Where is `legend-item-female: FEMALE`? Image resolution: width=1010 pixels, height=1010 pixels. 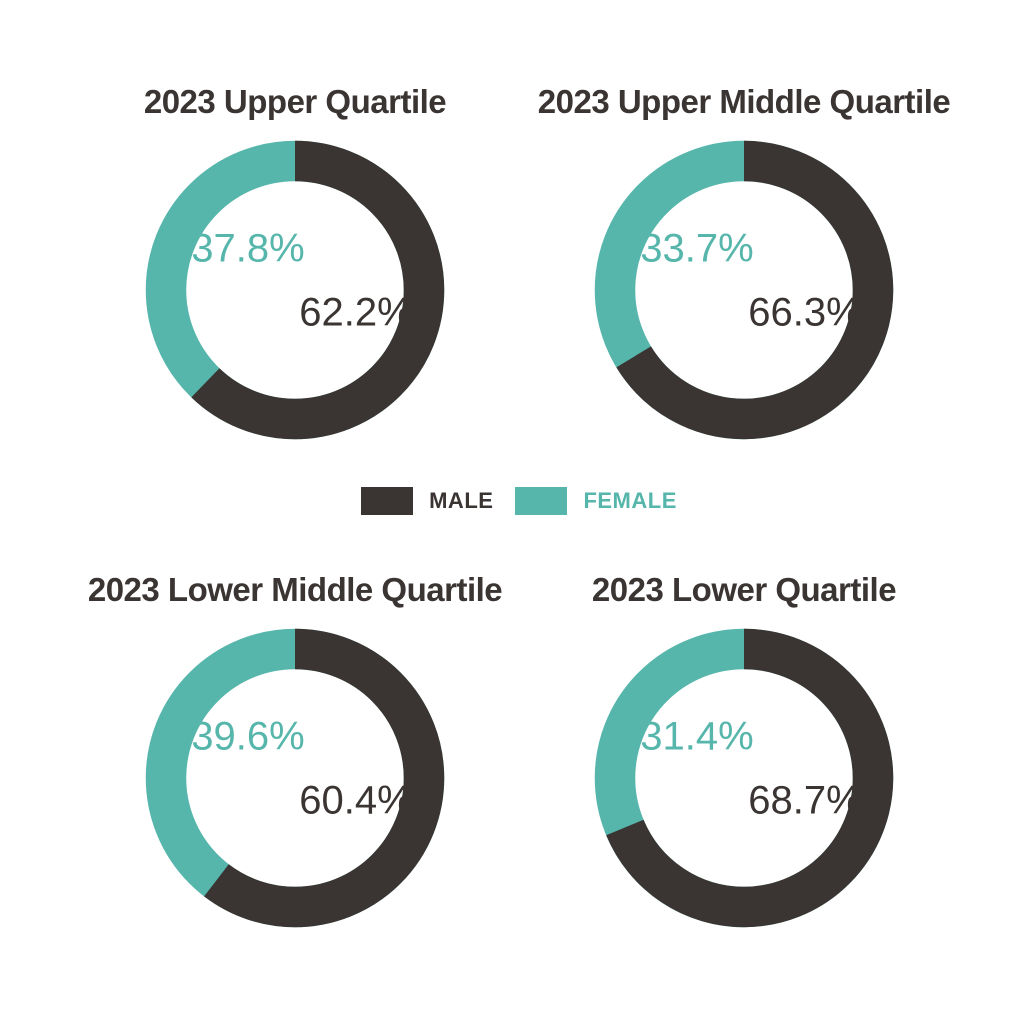
legend-item-female: FEMALE is located at coordinates (595, 501).